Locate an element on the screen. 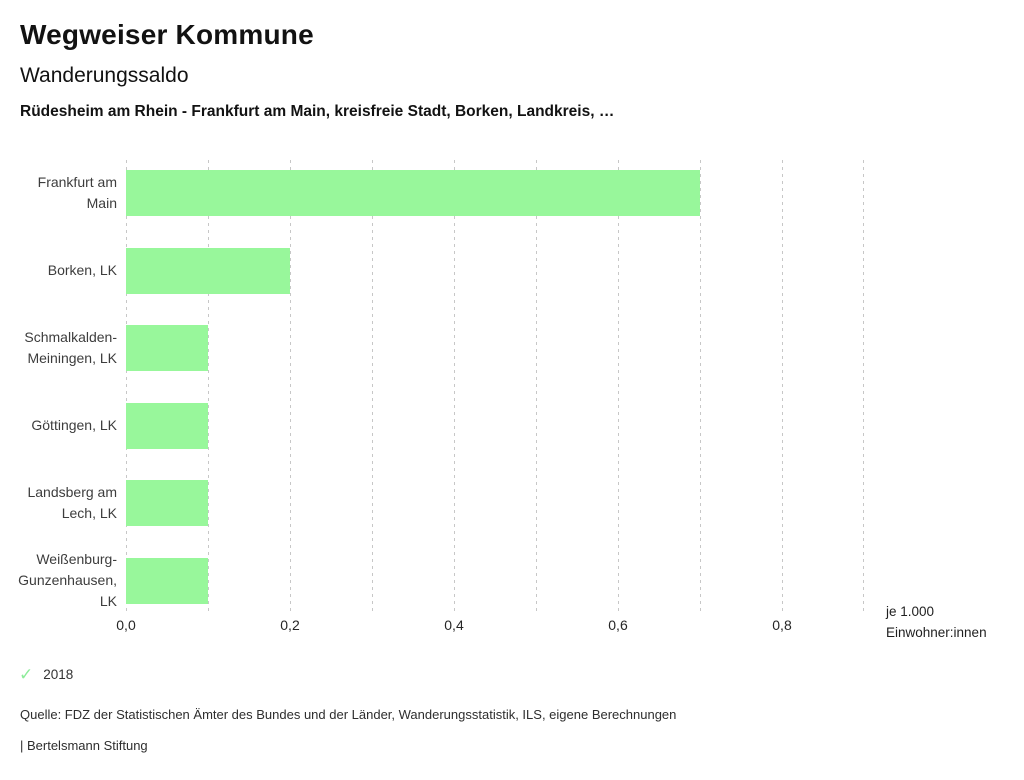  checkmark-icon: ✓ is located at coordinates (26, 674).